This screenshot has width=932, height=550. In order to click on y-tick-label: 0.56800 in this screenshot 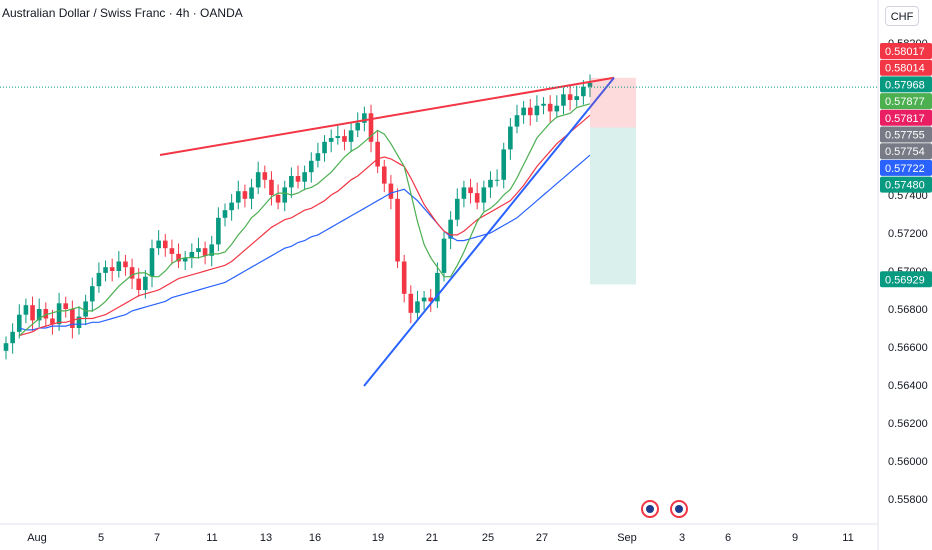, I will do `click(908, 310)`.